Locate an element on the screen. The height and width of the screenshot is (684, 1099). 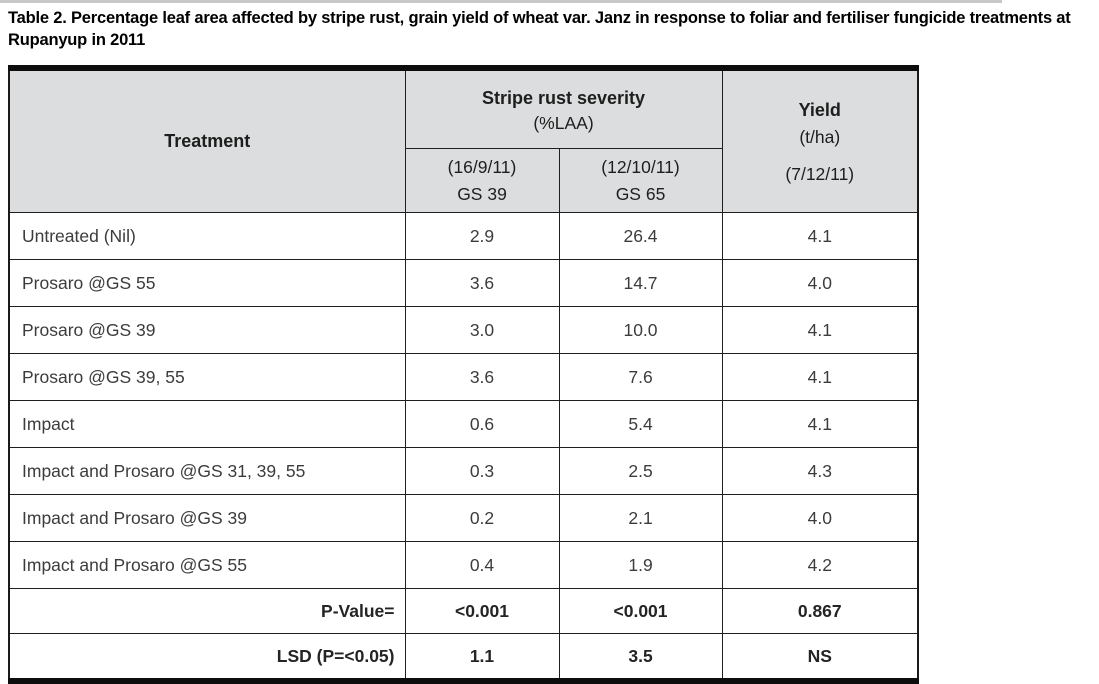
header-row-sub: (16/9/11) GS 39 (12/10/11) GS 65 is located at coordinates (463, 180).